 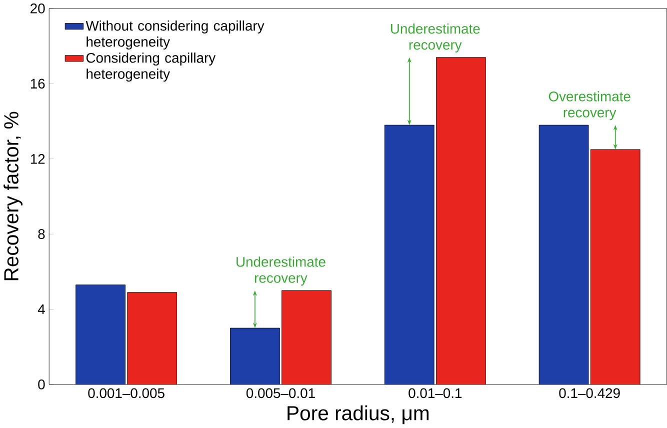 What do you see at coordinates (37, 9) in the screenshot?
I see `y-tick-label: 20` at bounding box center [37, 9].